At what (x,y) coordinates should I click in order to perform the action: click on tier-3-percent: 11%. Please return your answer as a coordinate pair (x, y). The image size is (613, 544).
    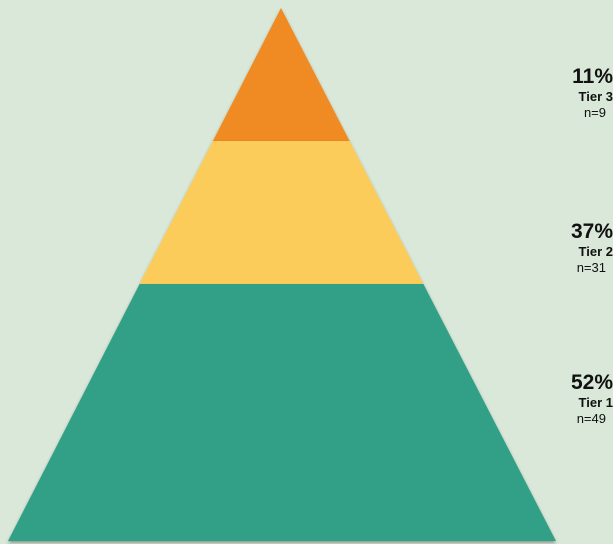
    Looking at the image, I should click on (592, 76).